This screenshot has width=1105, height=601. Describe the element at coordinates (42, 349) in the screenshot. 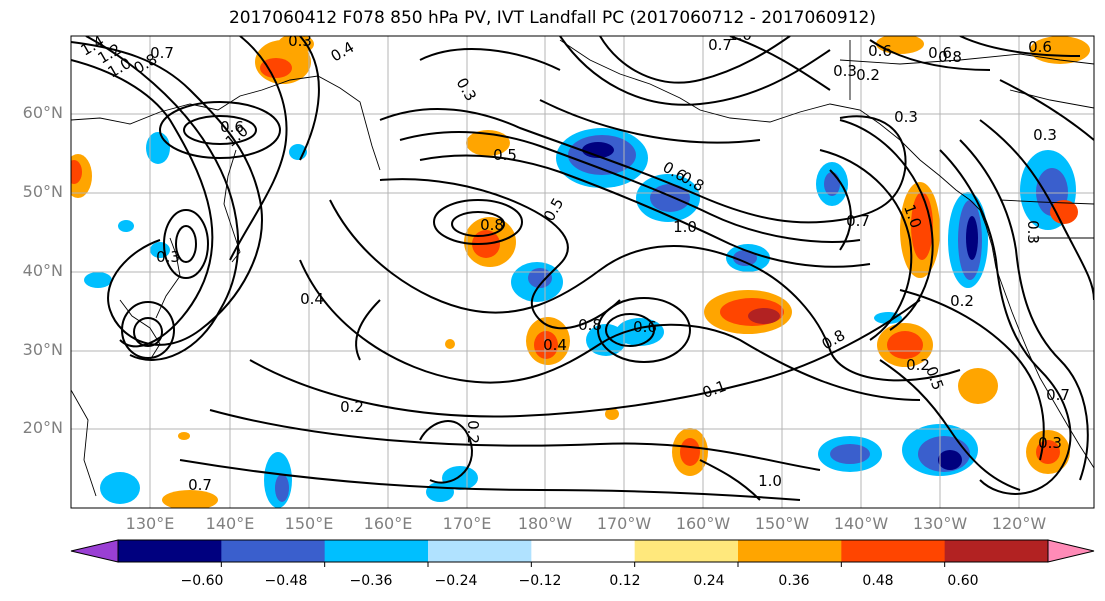

I see `lat-label: 30°N` at that location.